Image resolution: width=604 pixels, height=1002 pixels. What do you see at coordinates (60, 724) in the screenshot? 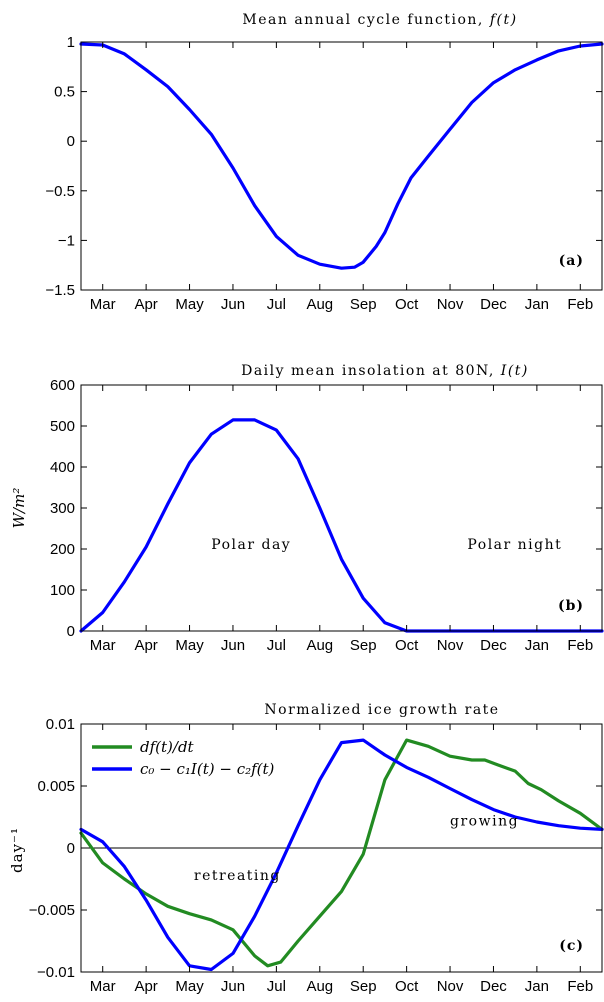
I see `panel-c-ytick-label: 0.01` at bounding box center [60, 724].